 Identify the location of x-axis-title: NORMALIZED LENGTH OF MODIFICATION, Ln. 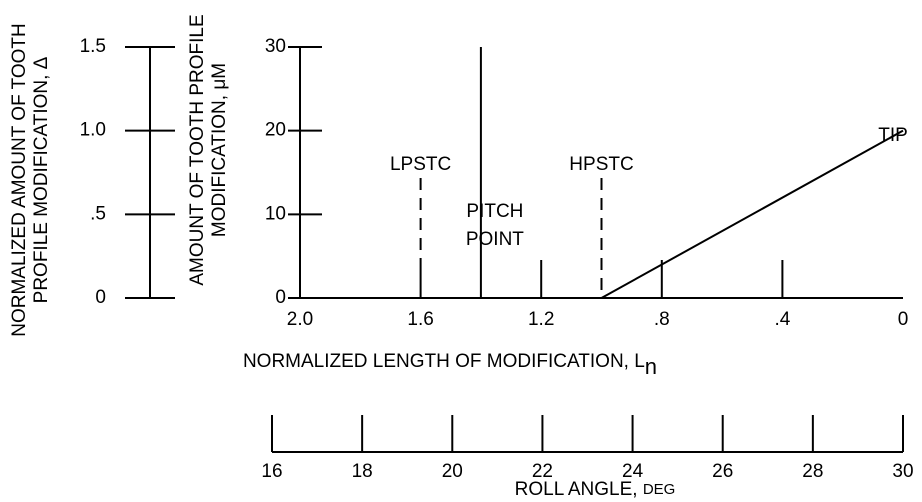
(450, 365).